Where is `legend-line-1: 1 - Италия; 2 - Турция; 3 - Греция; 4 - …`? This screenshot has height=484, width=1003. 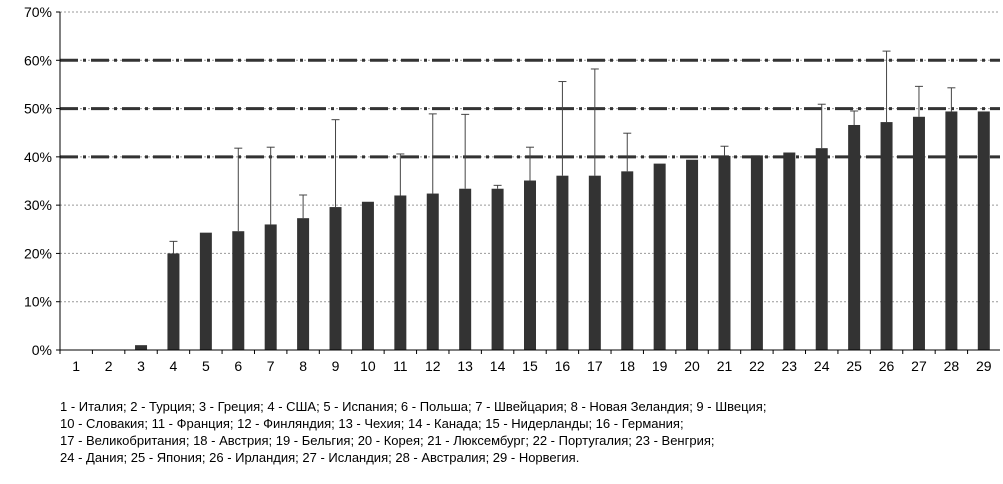 legend-line-1: 1 - Италия; 2 - Турция; 3 - Греция; 4 - … is located at coordinates (413, 406).